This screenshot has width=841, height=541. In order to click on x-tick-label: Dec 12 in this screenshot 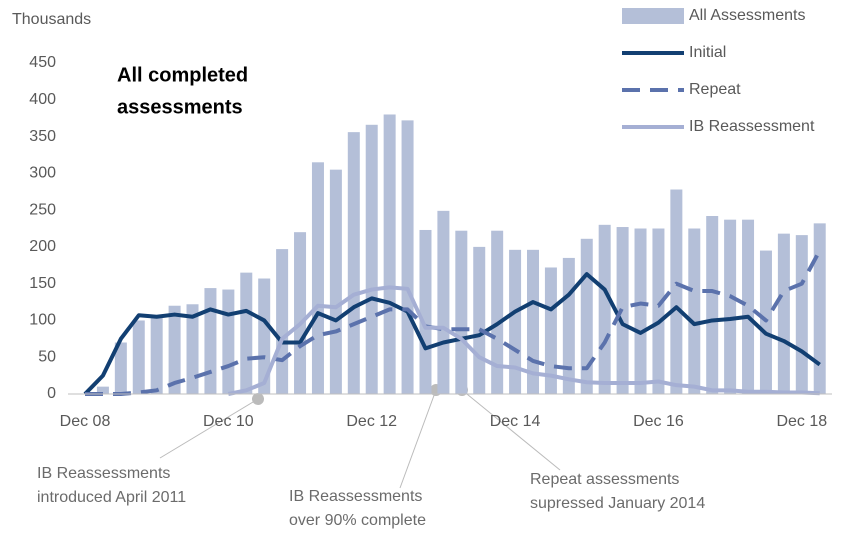, I will do `click(371, 421)`.